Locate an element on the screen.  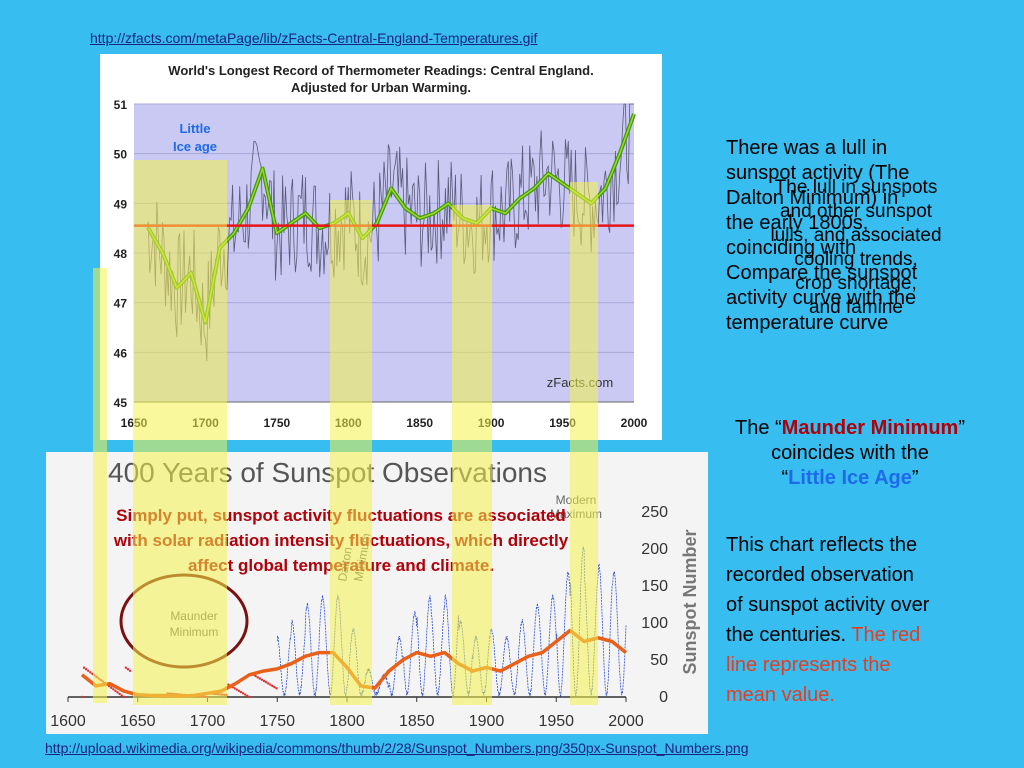
little-ice-age-label: Little is located at coordinates (194, 128).